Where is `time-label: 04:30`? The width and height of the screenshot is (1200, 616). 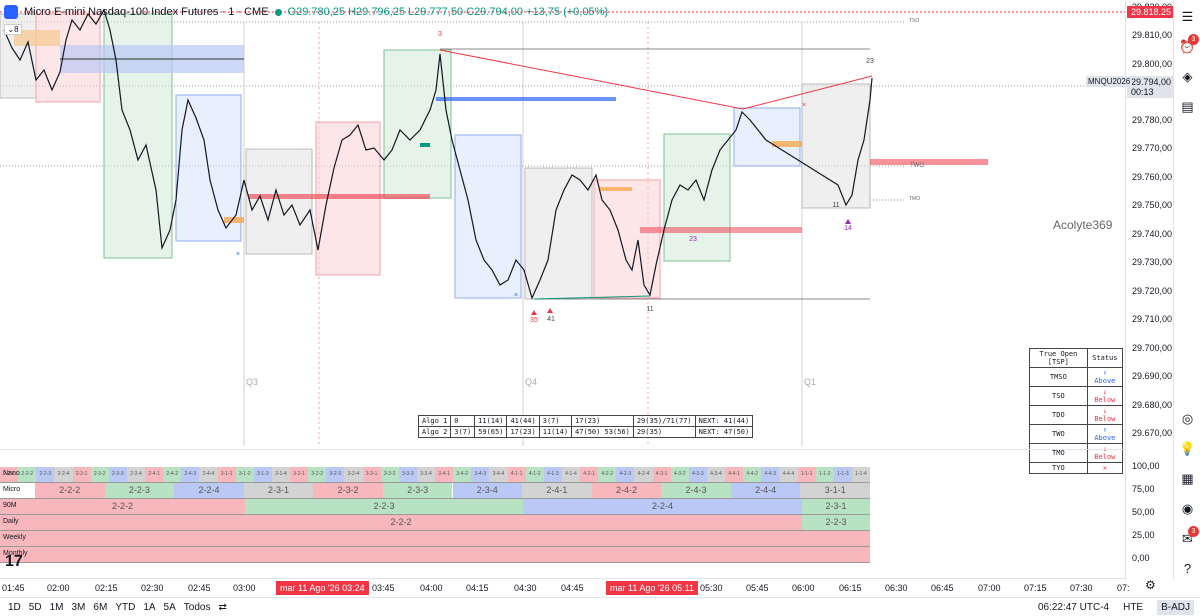
time-label: 04:30 is located at coordinates (525, 588).